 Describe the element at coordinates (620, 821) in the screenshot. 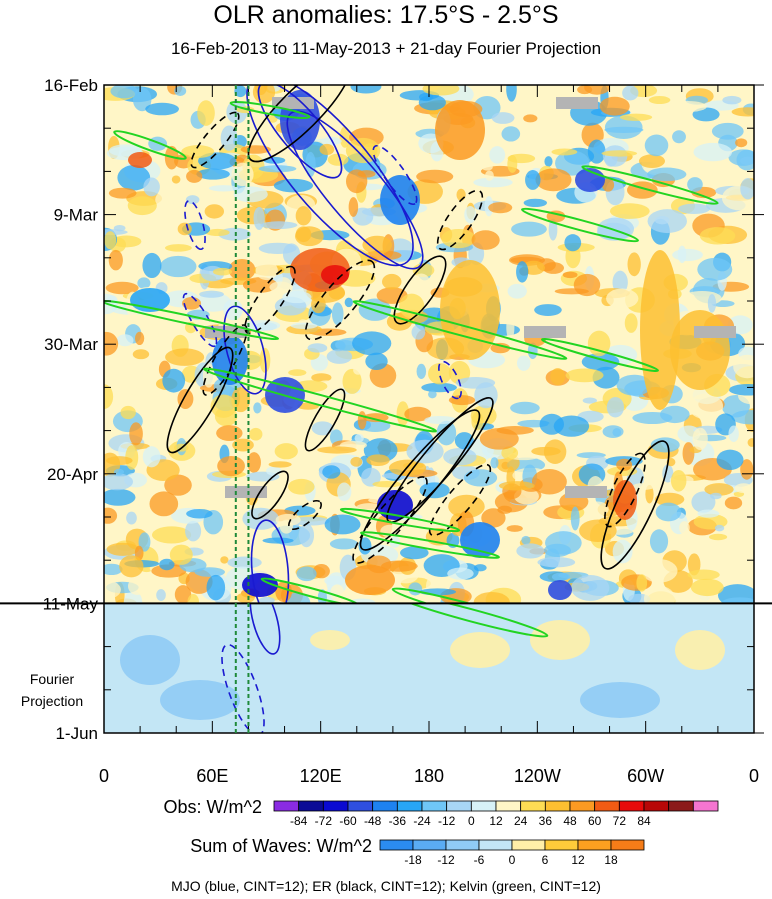

I see `obs-colorbar-level: 72` at that location.